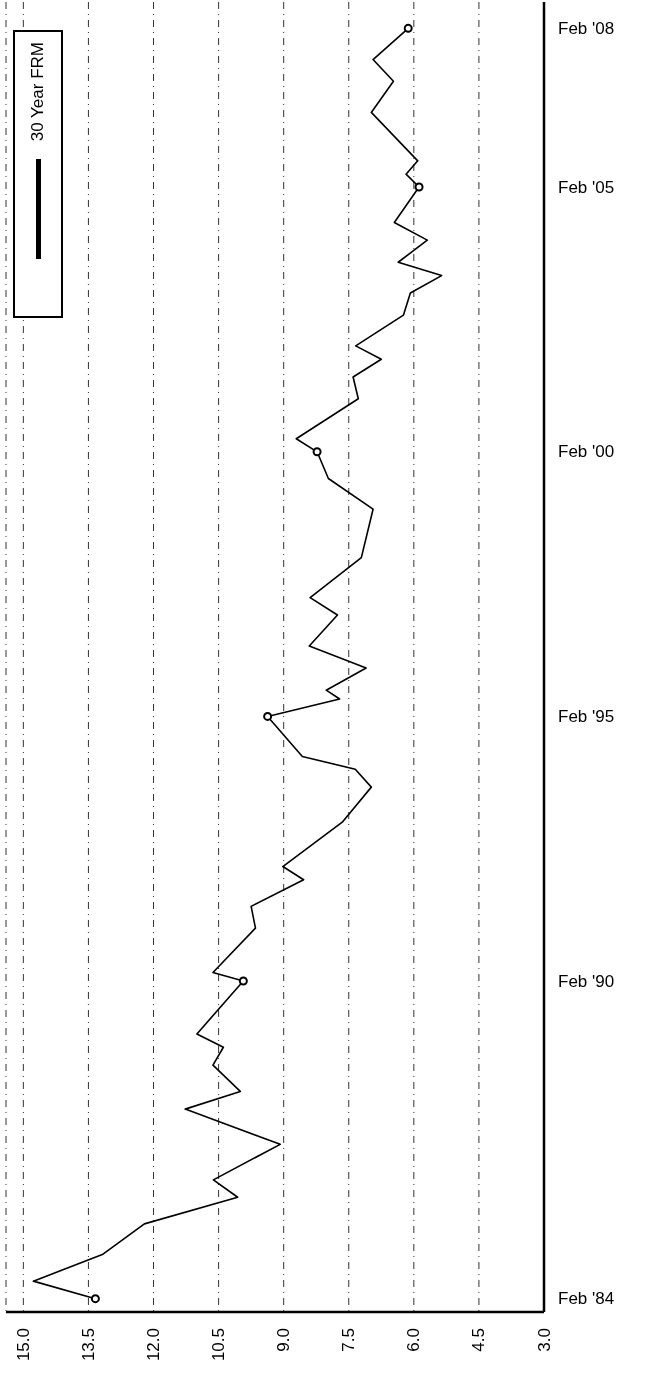 The width and height of the screenshot is (650, 1379). Describe the element at coordinates (586, 187) in the screenshot. I see `y-tick-label: Feb '05` at that location.